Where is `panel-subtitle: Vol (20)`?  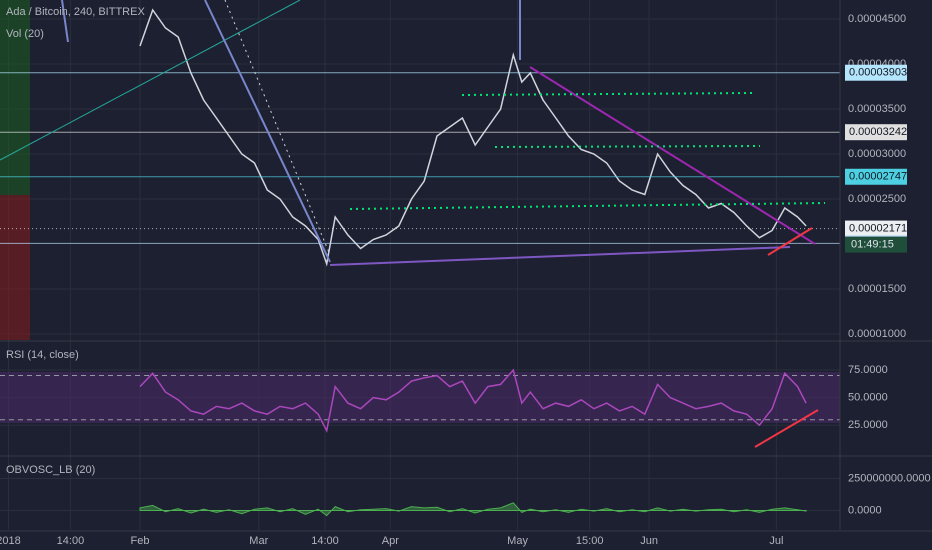
panel-subtitle: Vol (20) is located at coordinates (25, 34).